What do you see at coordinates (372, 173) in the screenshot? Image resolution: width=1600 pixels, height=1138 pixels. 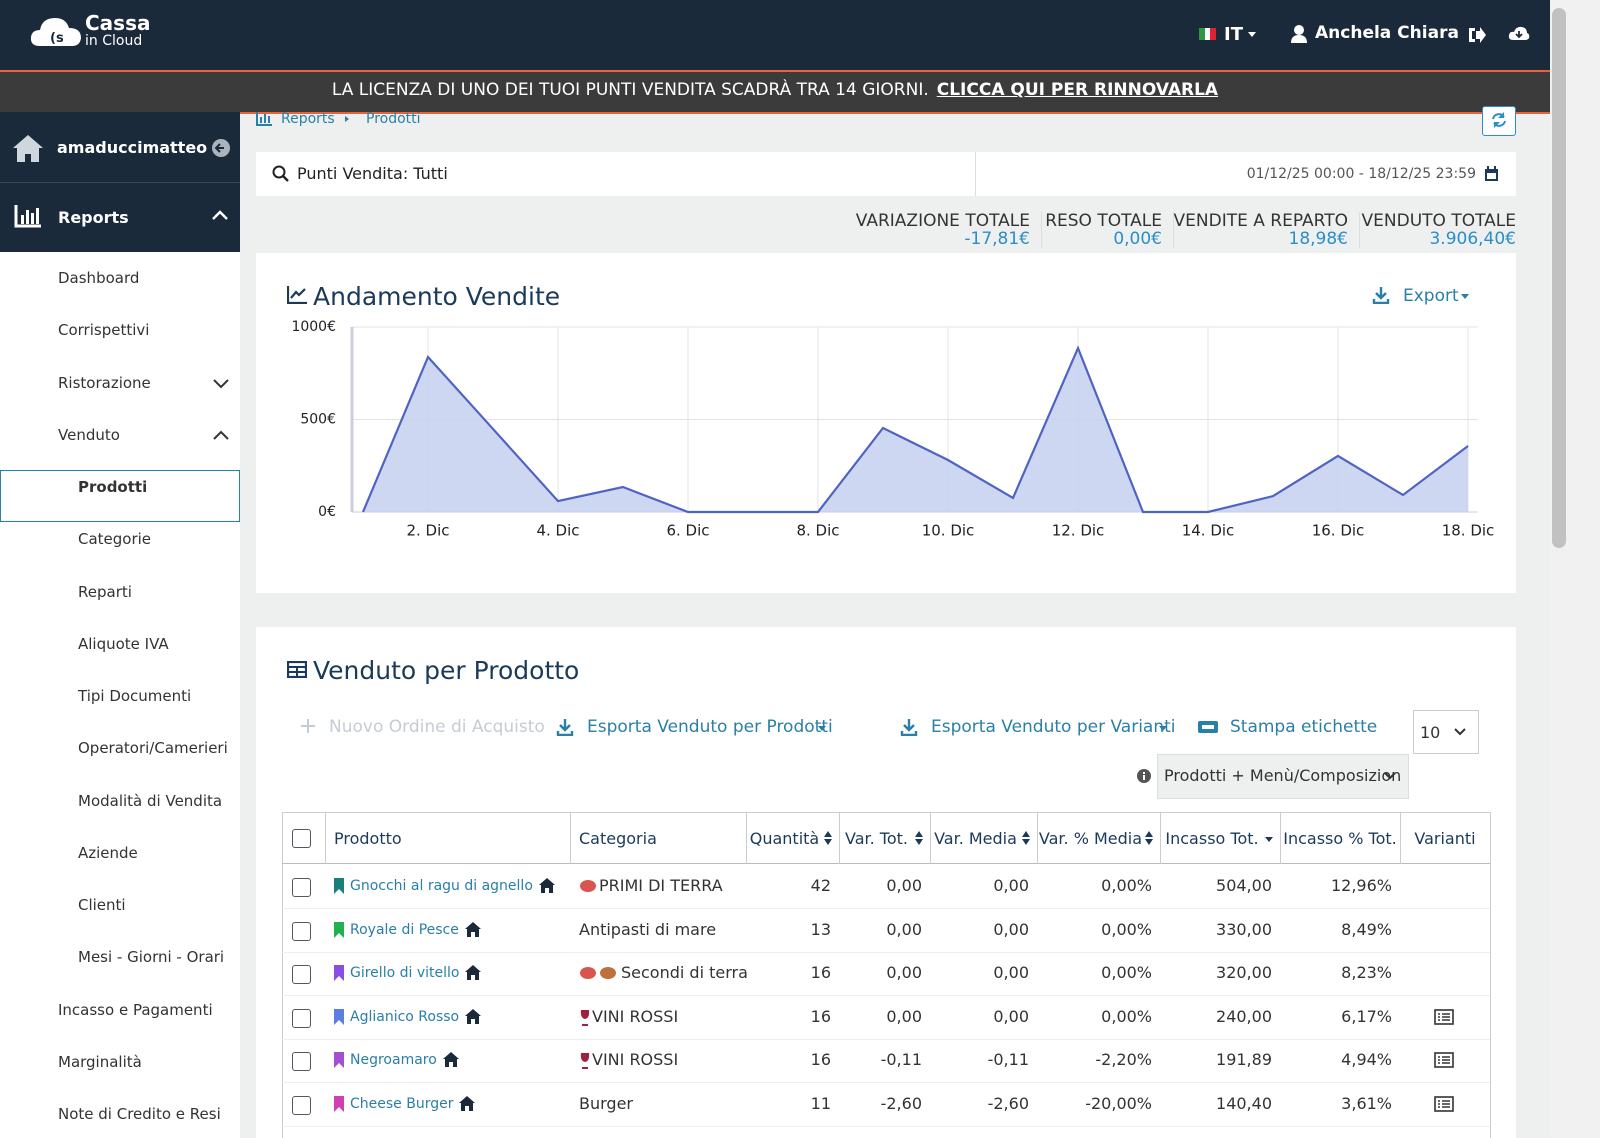 I see `search-filter: Punti Vendita: Tutti` at bounding box center [372, 173].